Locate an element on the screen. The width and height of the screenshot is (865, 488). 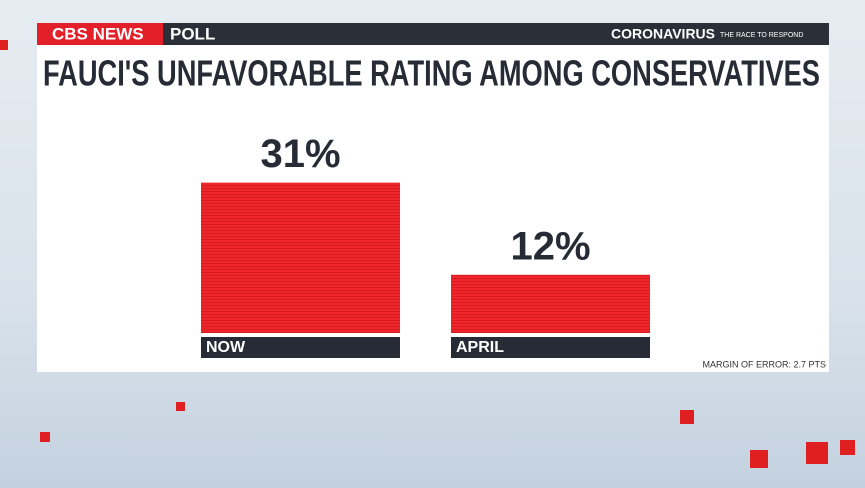
value-label: 31% is located at coordinates (300, 154).